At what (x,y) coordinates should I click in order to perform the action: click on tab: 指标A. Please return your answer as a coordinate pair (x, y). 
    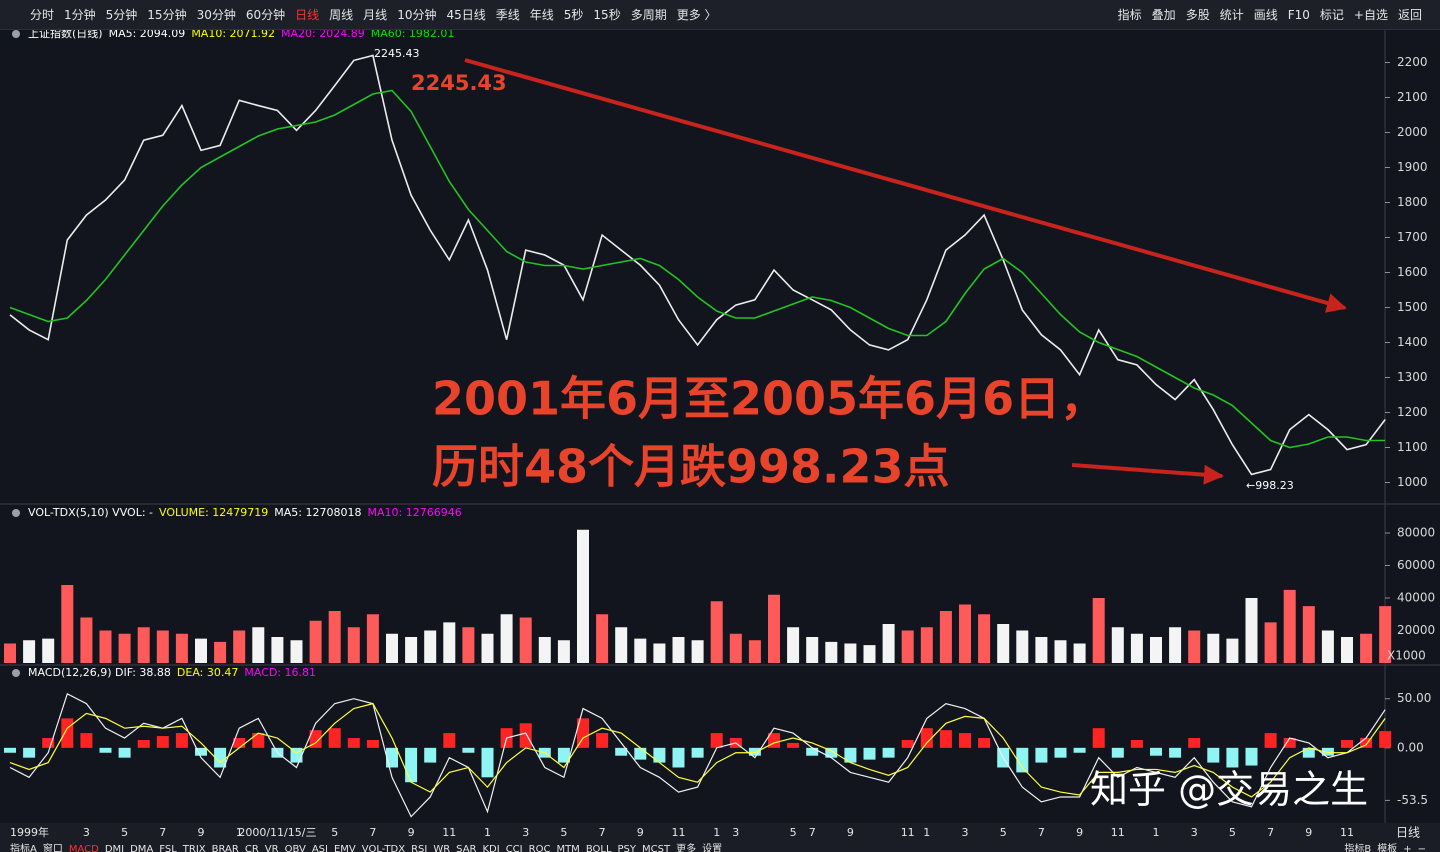
    Looking at the image, I should click on (23, 848).